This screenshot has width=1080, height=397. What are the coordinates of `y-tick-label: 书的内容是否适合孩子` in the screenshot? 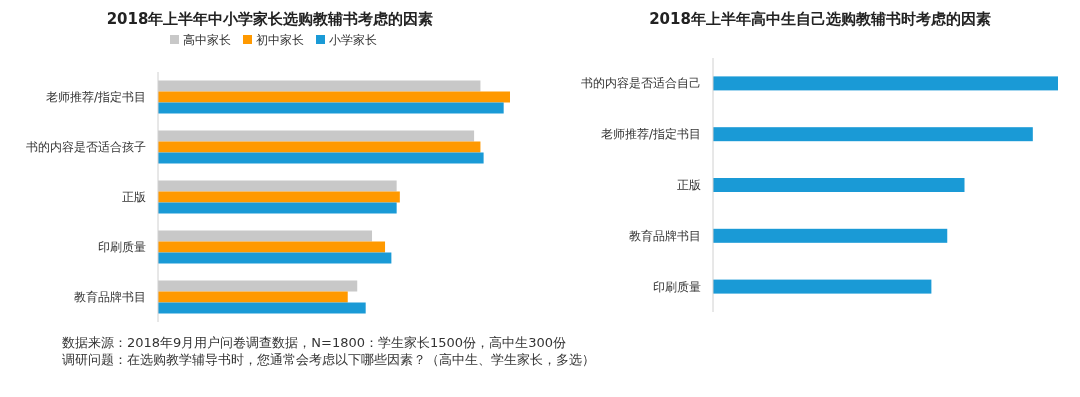 It's located at (86, 147).